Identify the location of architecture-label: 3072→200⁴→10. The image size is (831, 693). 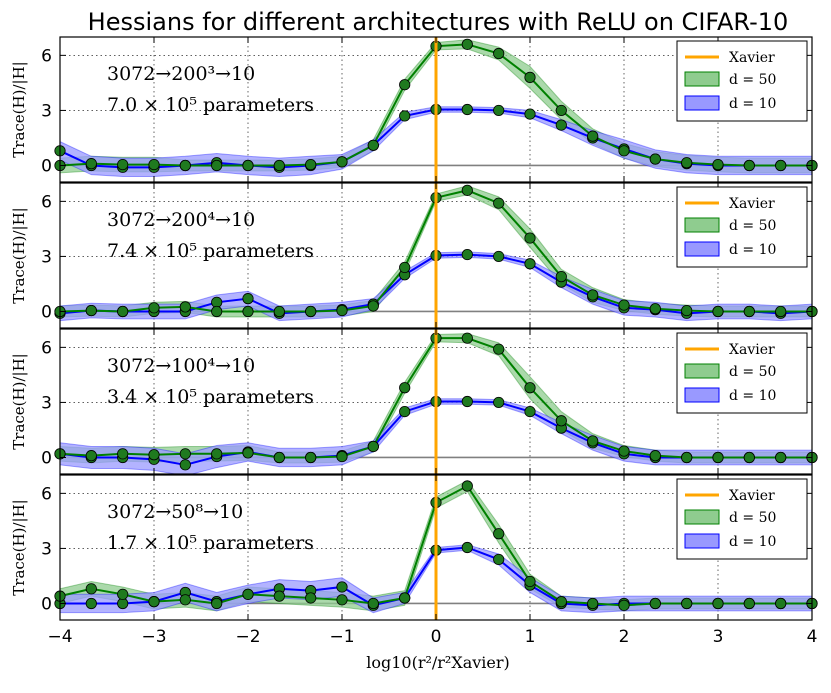
(181, 220).